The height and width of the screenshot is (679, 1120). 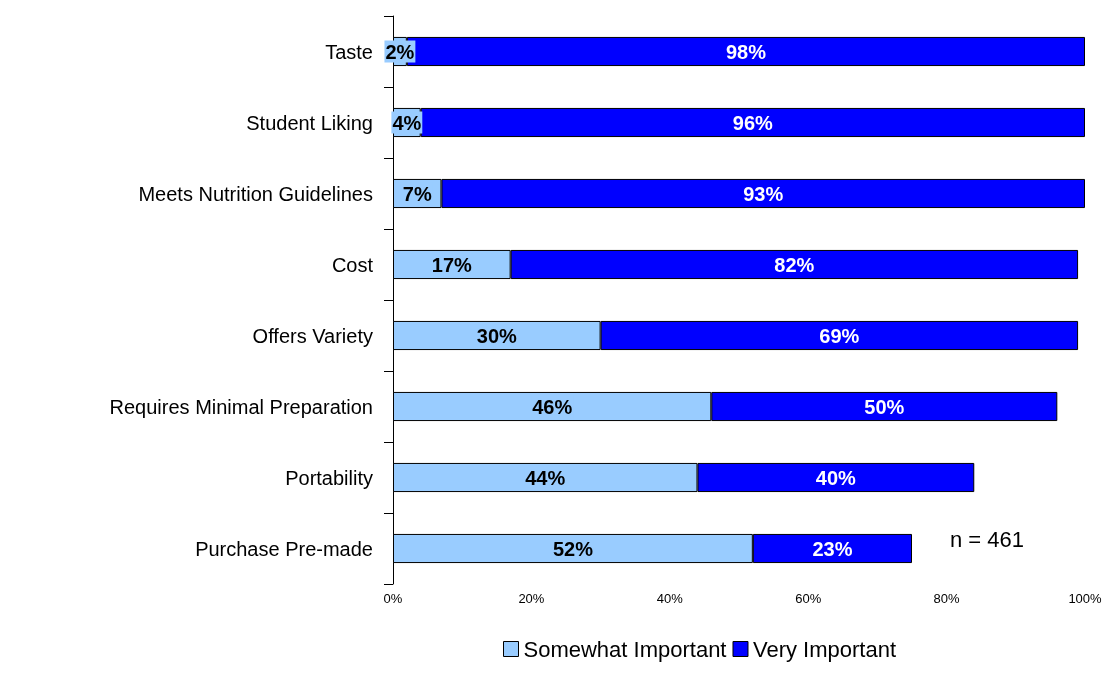 What do you see at coordinates (670, 598) in the screenshot?
I see `x-tick-label: 40%` at bounding box center [670, 598].